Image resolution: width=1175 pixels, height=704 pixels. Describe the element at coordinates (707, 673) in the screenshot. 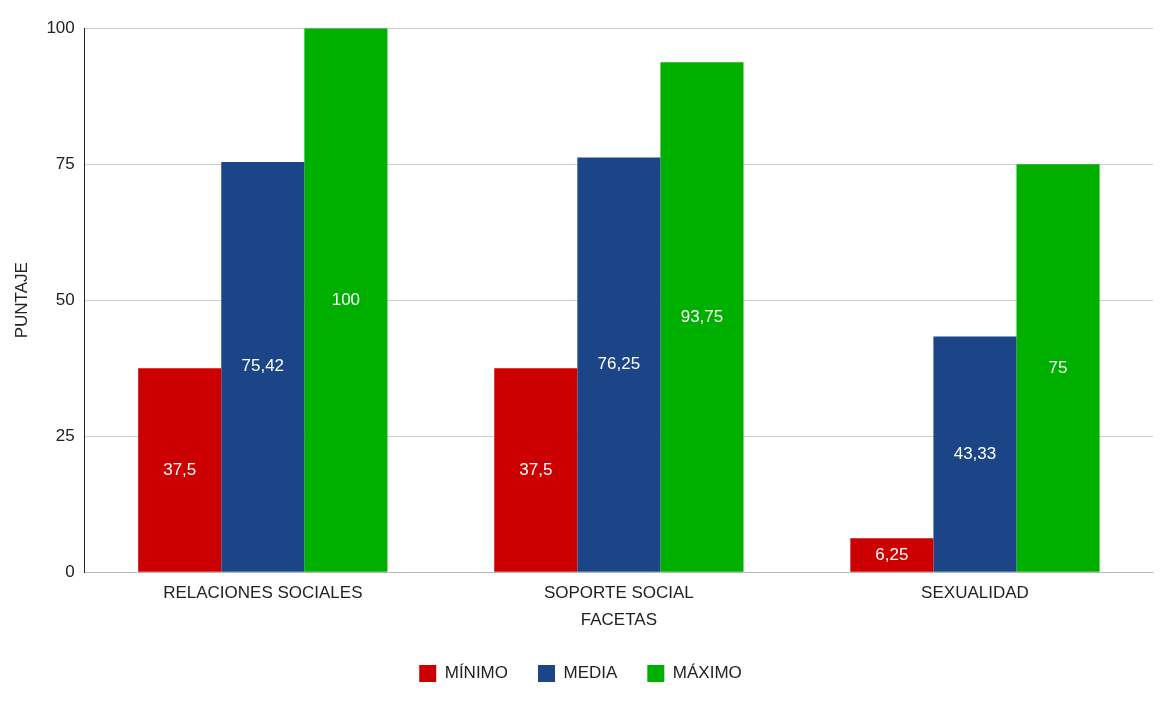

I see `legend-label: MÁXIMO` at that location.